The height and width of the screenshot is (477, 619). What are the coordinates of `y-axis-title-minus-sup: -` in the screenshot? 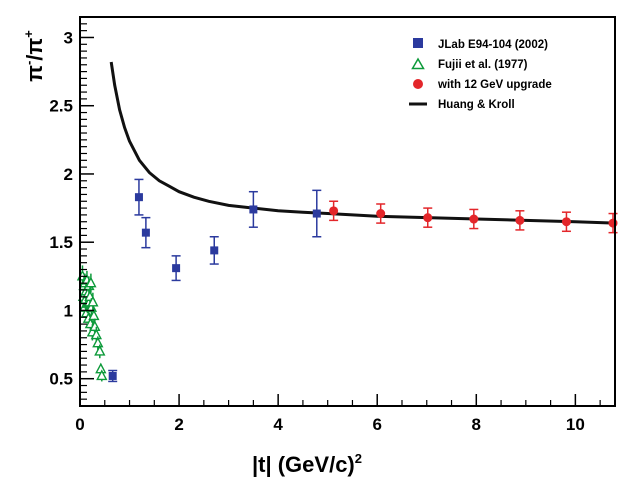 It's located at (28, 63).